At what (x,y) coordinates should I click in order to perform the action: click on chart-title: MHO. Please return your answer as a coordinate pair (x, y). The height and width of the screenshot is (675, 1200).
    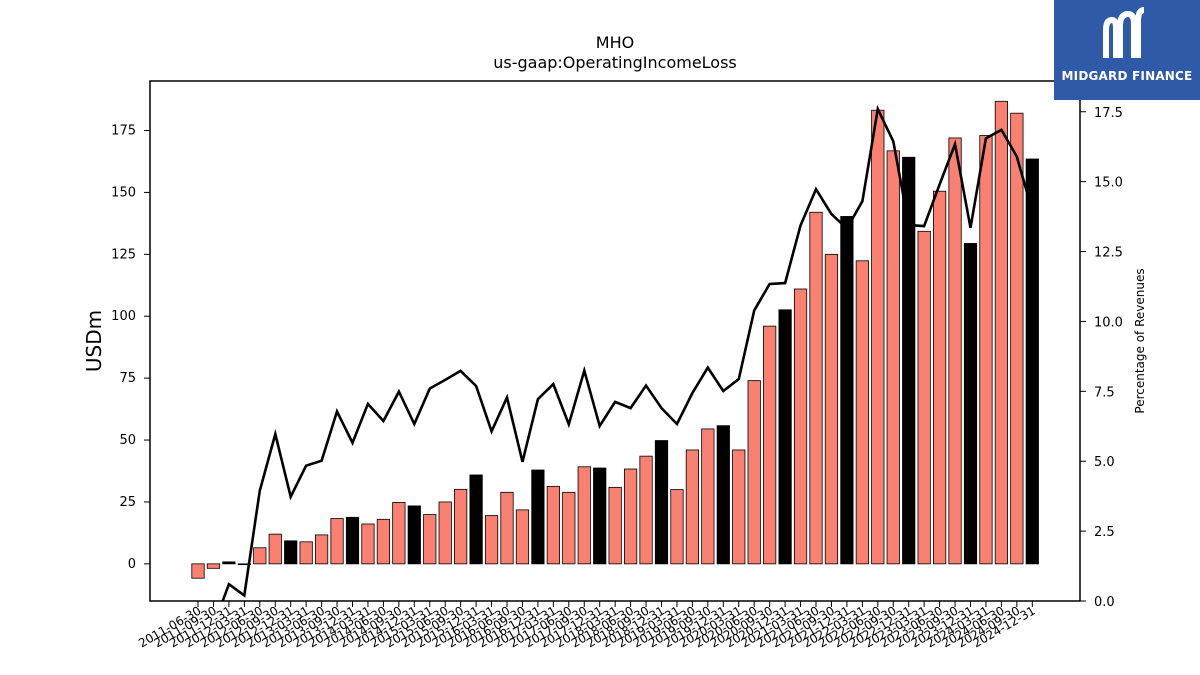
    Looking at the image, I should click on (615, 42).